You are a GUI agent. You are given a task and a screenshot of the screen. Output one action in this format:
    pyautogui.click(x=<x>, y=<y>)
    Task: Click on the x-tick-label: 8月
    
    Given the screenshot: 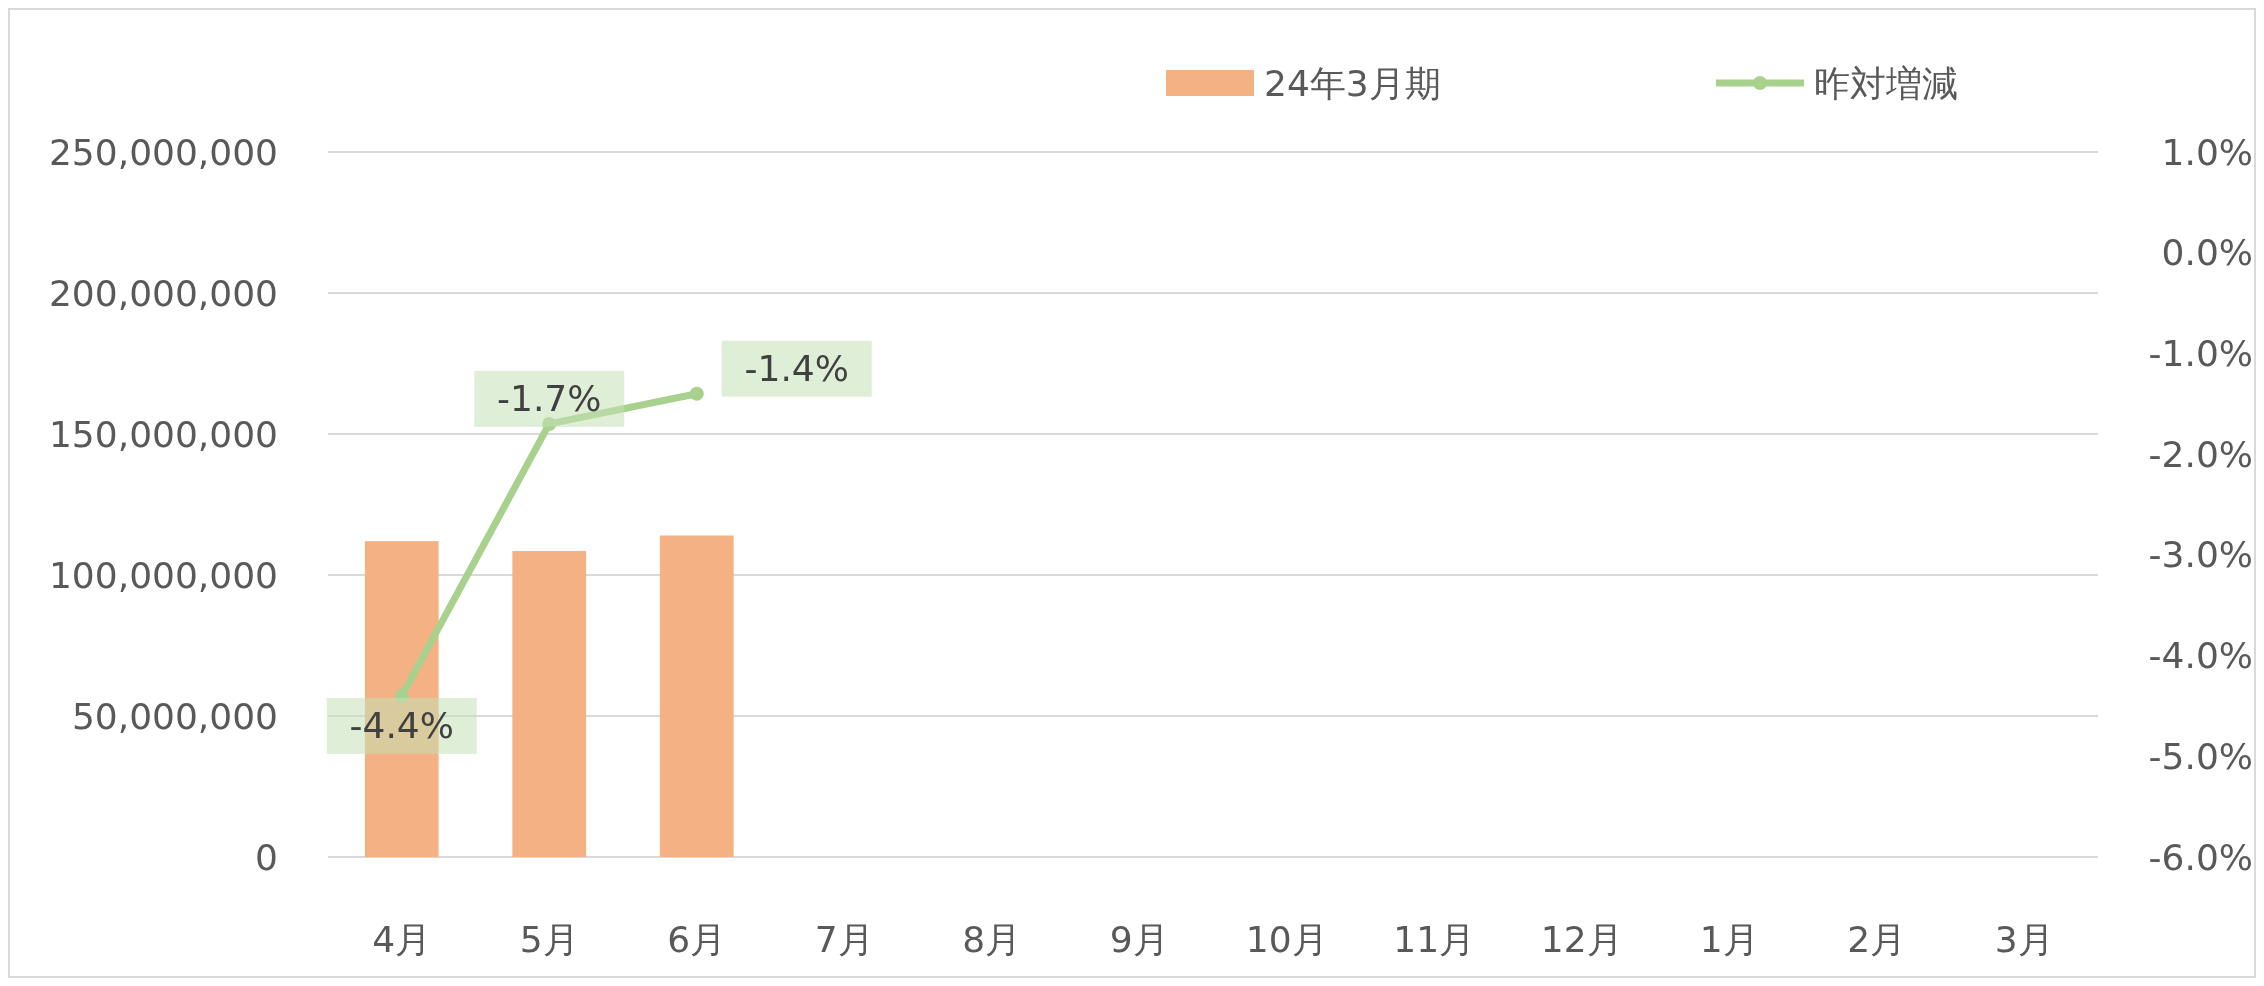 What is the action you would take?
    pyautogui.click(x=992, y=939)
    